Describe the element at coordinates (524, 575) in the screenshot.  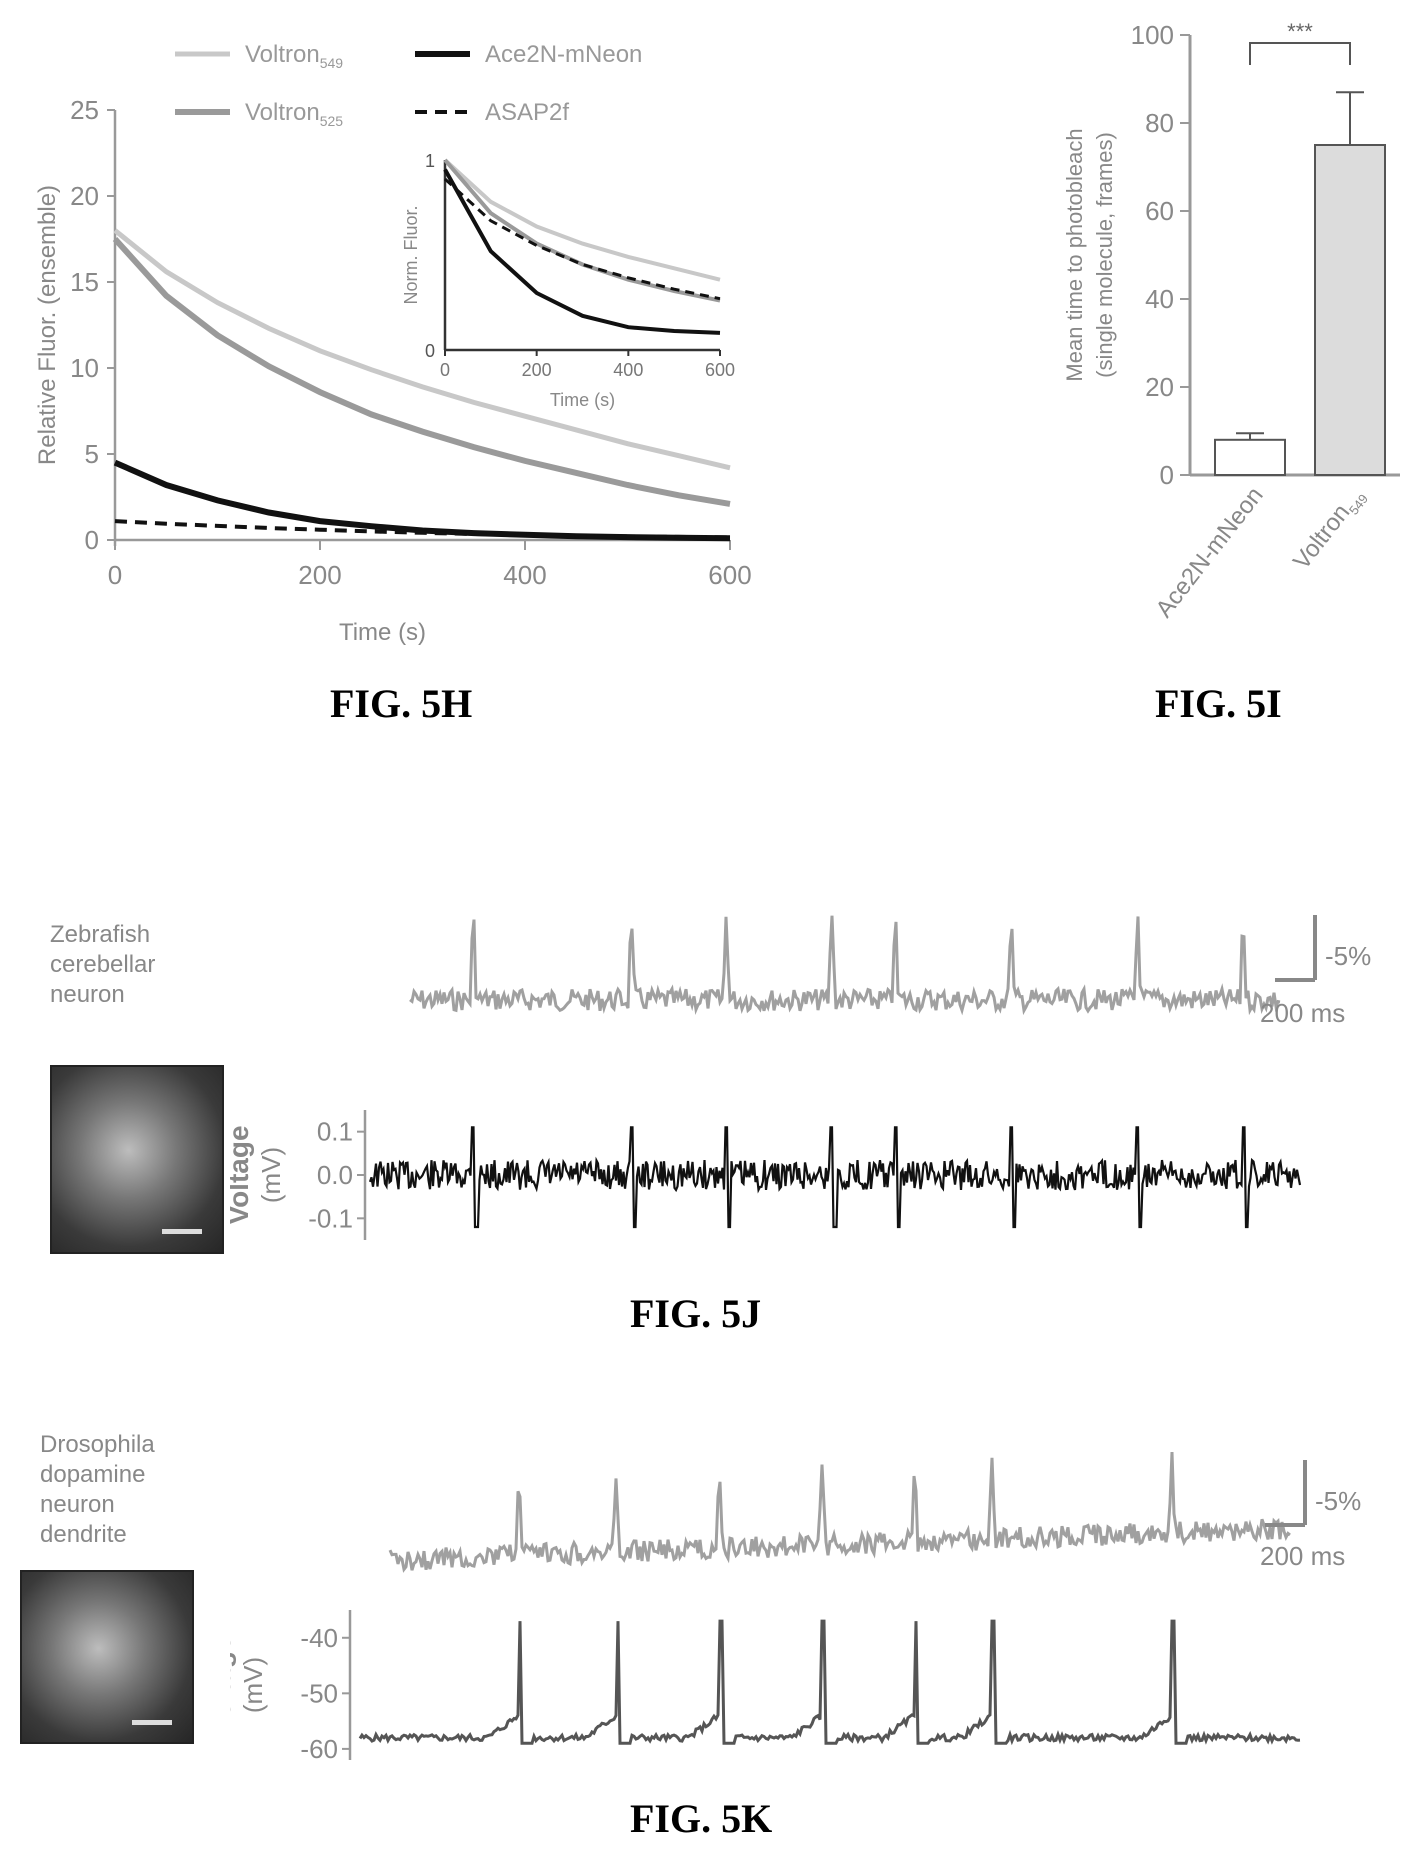
I see `x-tick-label: 400` at that location.